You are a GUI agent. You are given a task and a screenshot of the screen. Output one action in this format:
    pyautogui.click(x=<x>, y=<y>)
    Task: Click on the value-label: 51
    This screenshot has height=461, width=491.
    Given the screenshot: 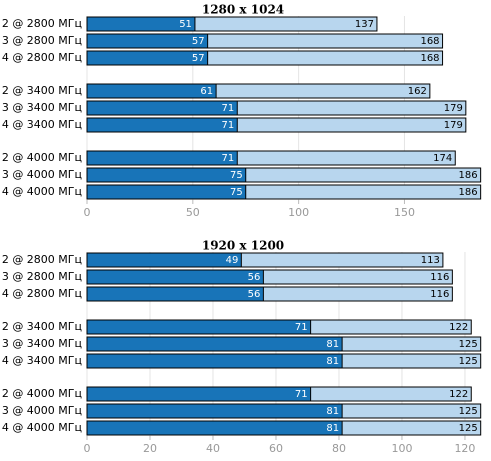 What is the action you would take?
    pyautogui.click(x=185, y=24)
    